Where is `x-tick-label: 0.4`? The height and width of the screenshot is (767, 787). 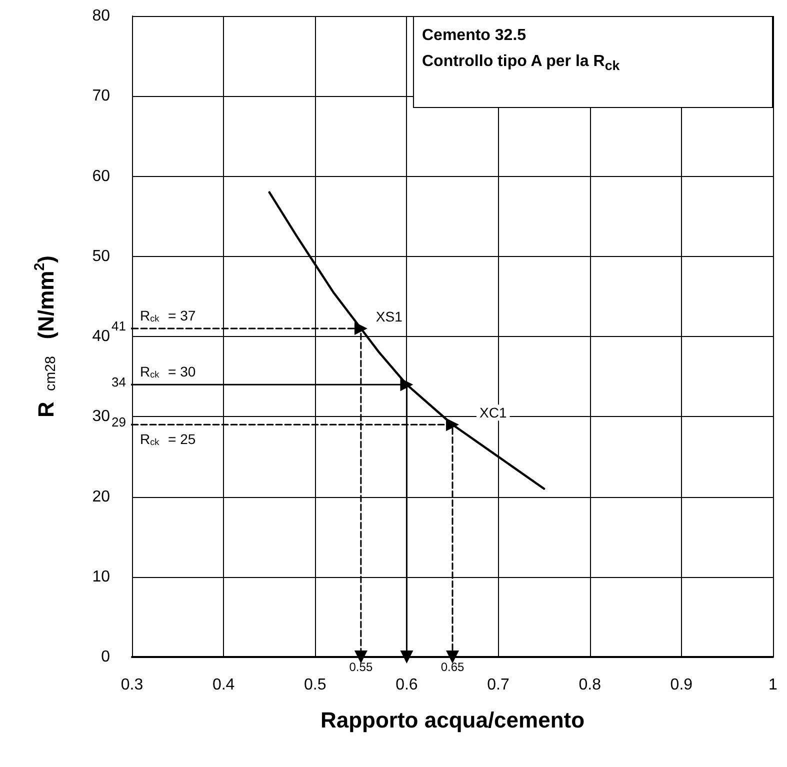
x-tick-label: 0.4 is located at coordinates (223, 685).